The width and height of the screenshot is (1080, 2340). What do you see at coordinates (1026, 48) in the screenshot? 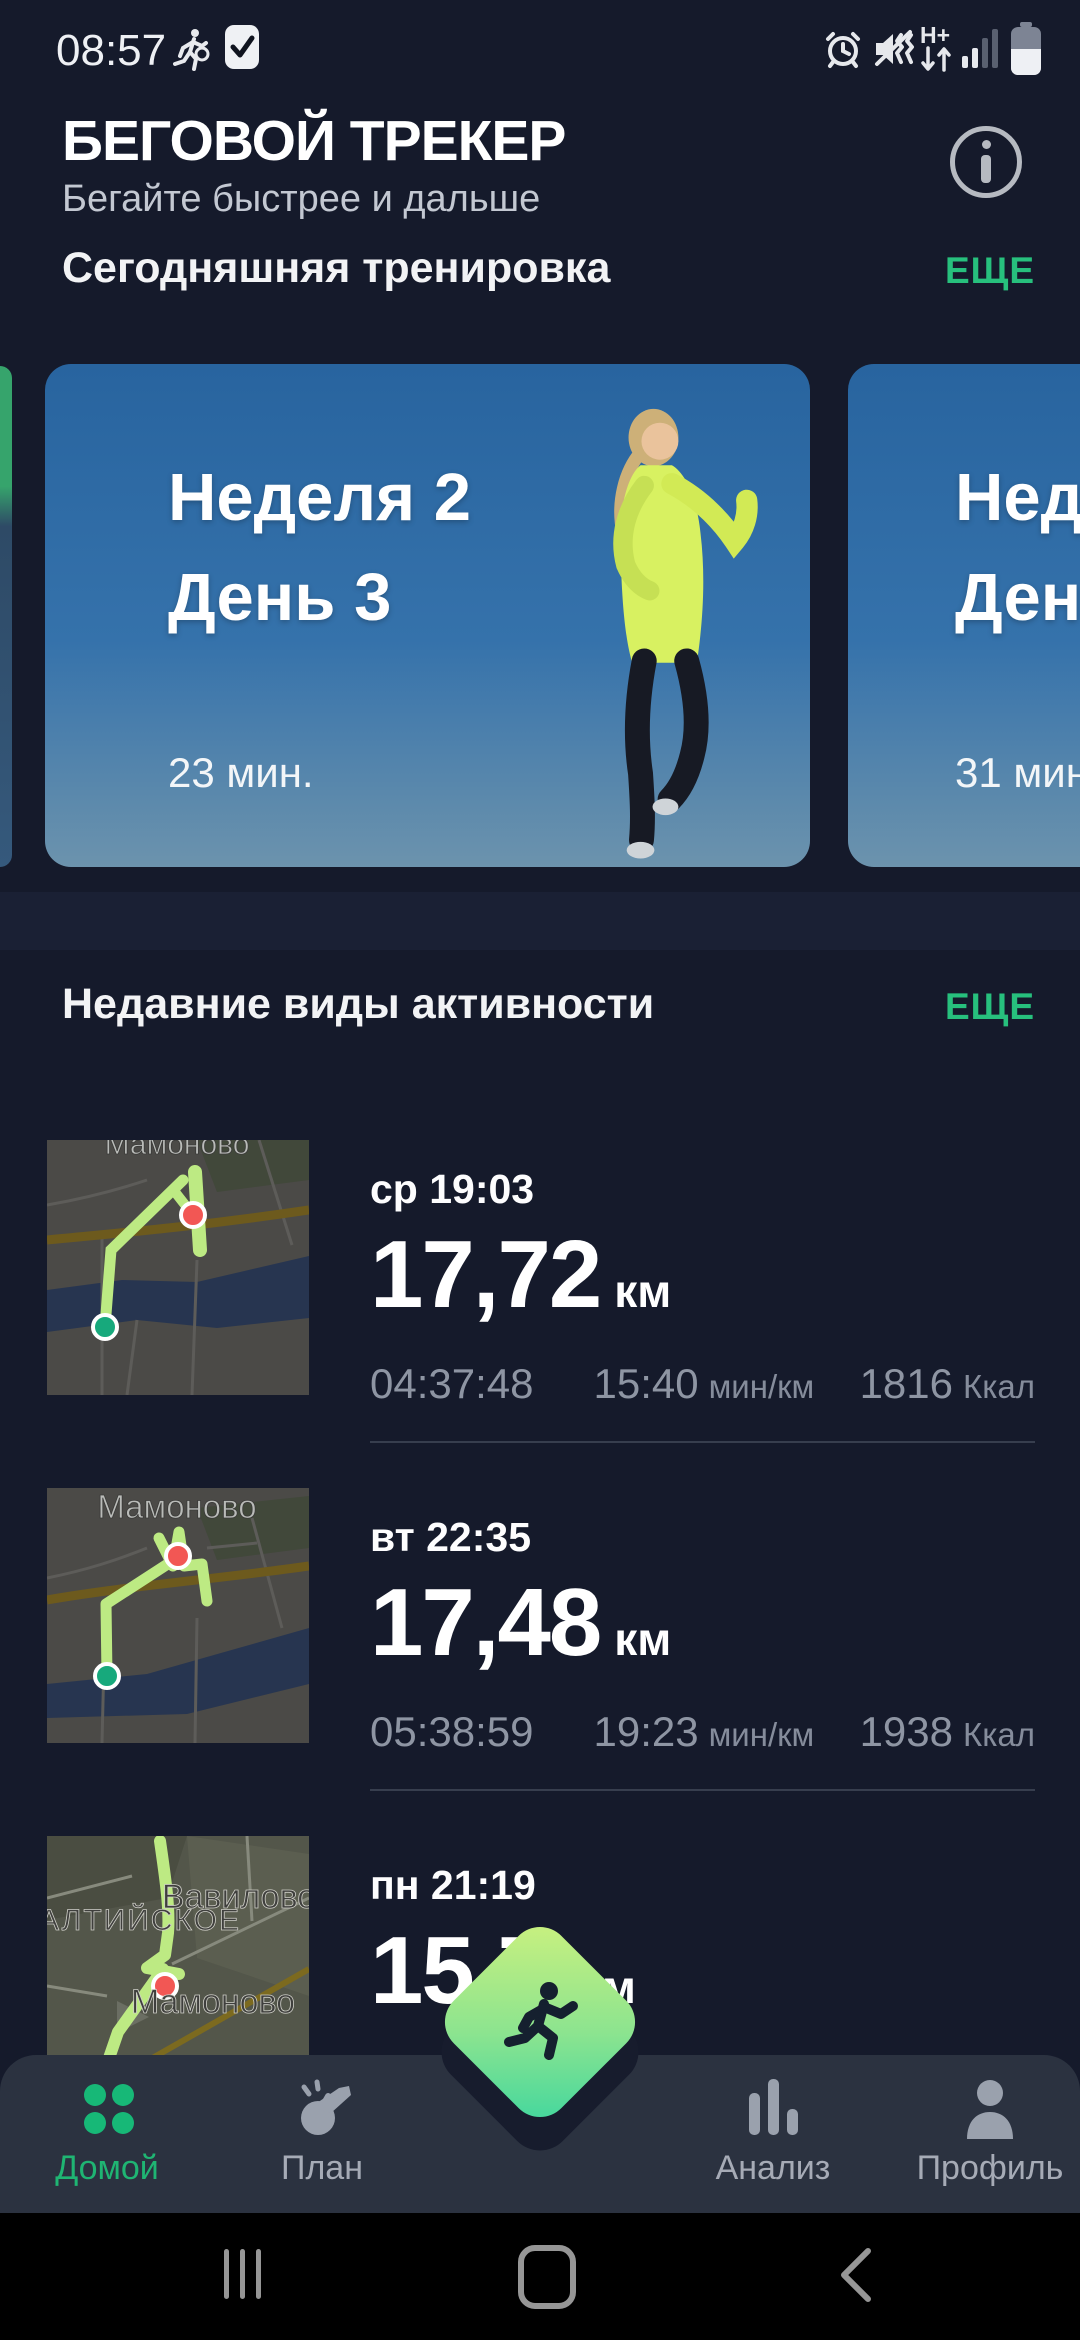
I see `battery-icon` at bounding box center [1026, 48].